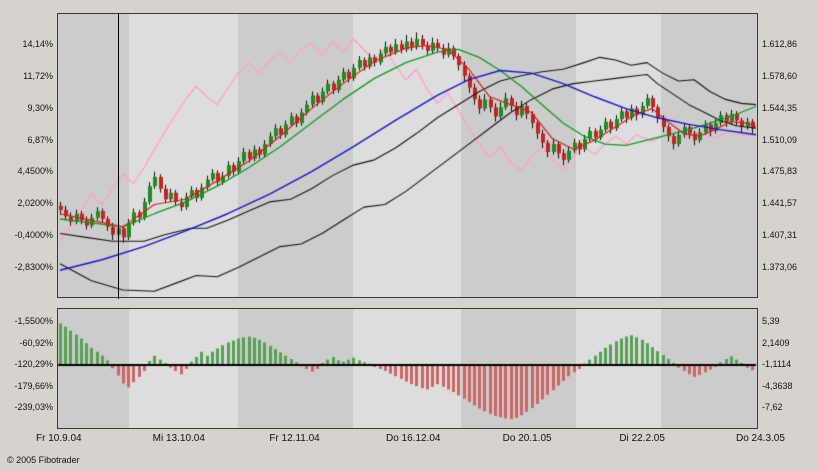 The width and height of the screenshot is (818, 471). I want to click on cursor-line, so click(118, 156).